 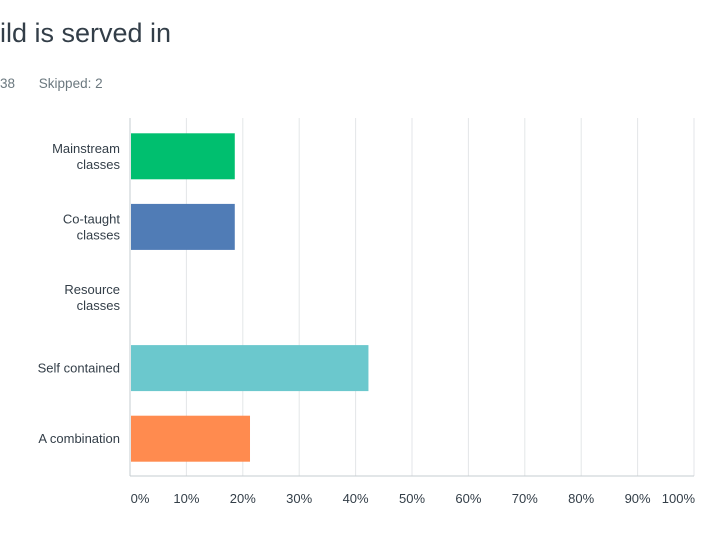 What do you see at coordinates (86, 33) in the screenshot?
I see `question-title: ild is served in` at bounding box center [86, 33].